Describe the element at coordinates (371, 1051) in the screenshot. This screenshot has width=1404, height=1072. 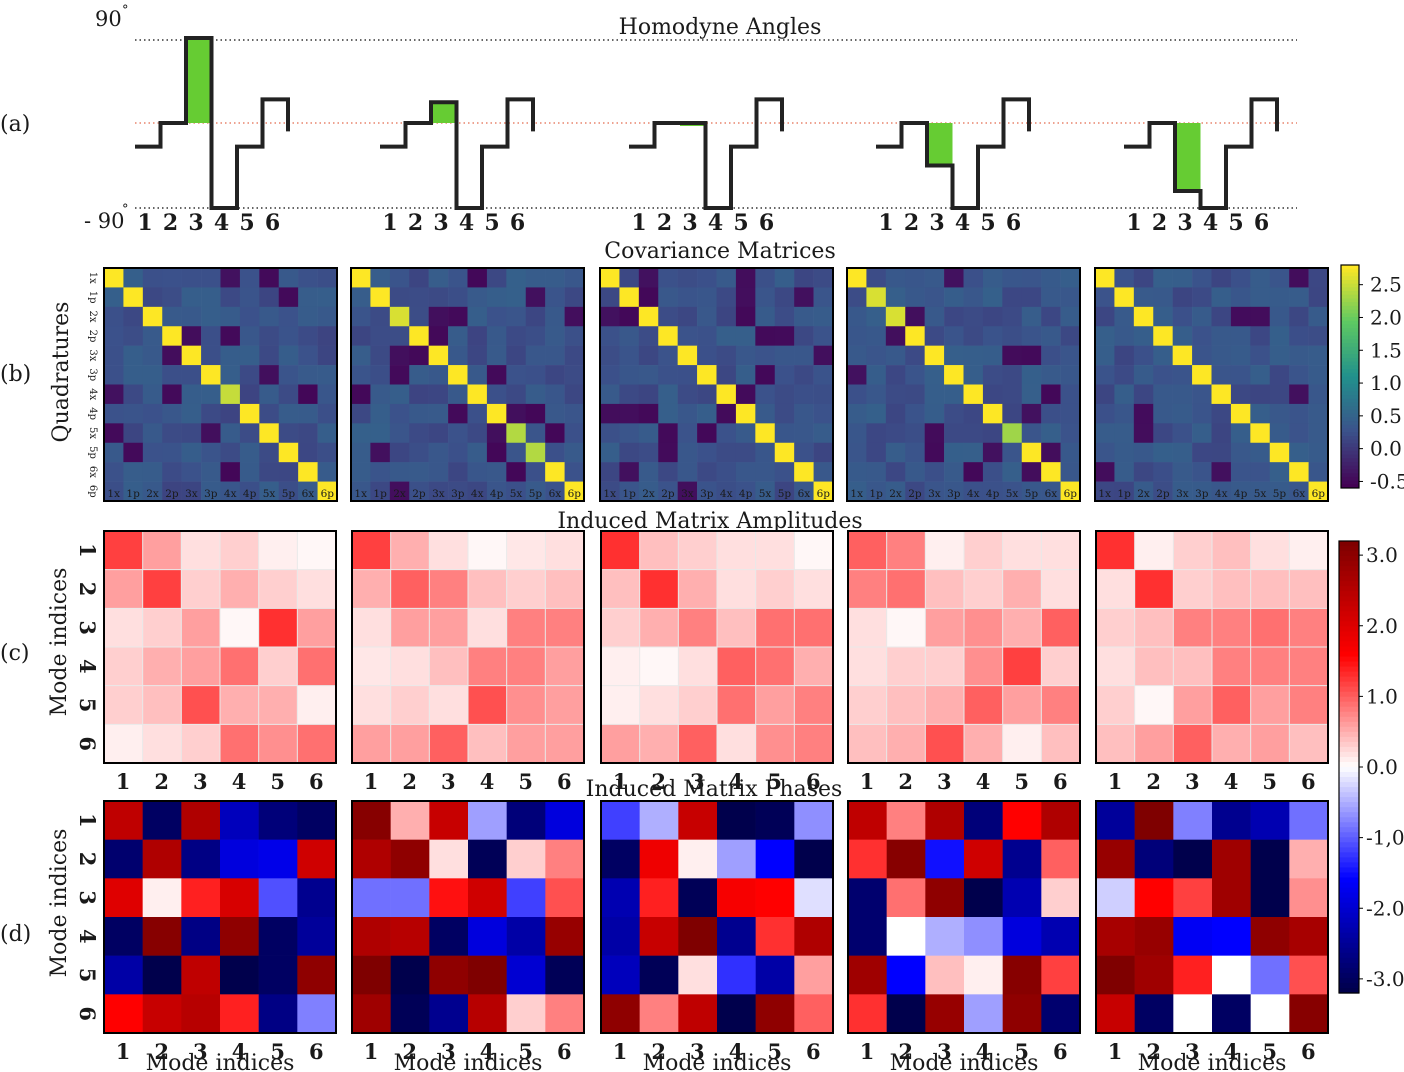
I see `mode-x-tick-label: 1` at that location.